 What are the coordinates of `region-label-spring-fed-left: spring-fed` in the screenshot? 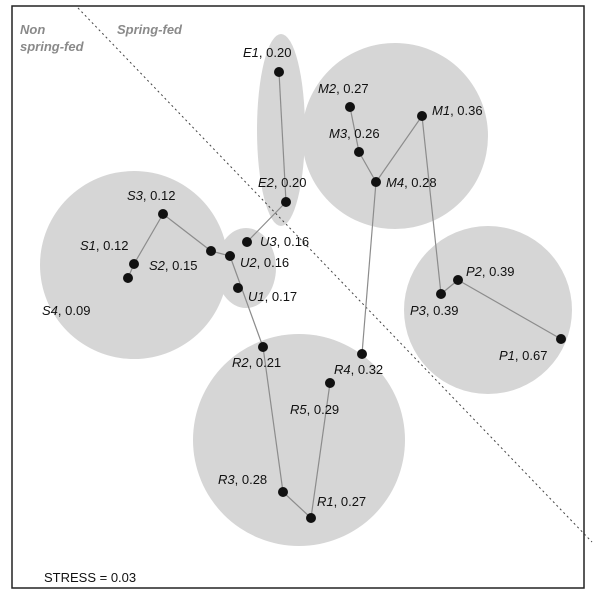 It's located at (52, 46).